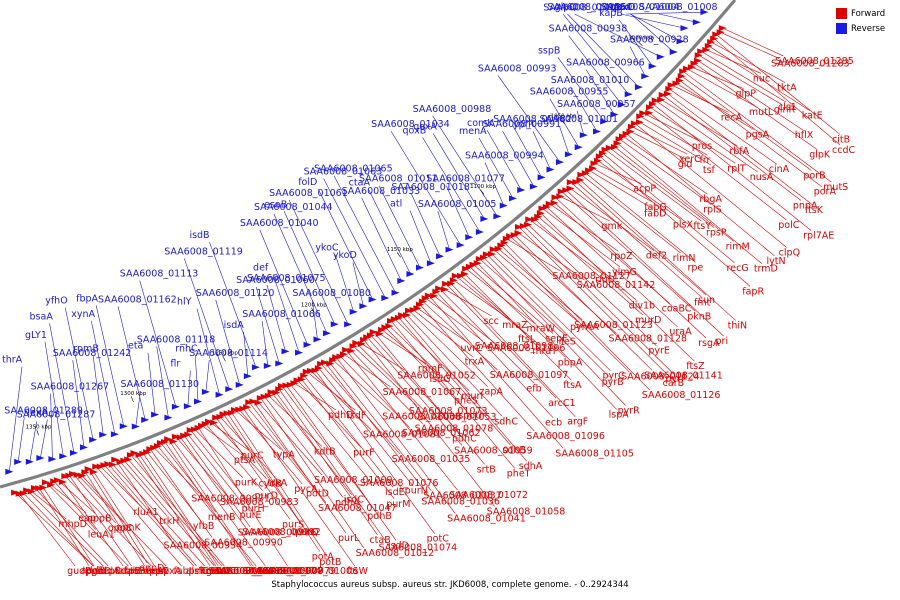 This screenshot has width=900, height=600. What do you see at coordinates (120, 528) in the screenshot?
I see `forward-gene-label: oppC` at bounding box center [120, 528].